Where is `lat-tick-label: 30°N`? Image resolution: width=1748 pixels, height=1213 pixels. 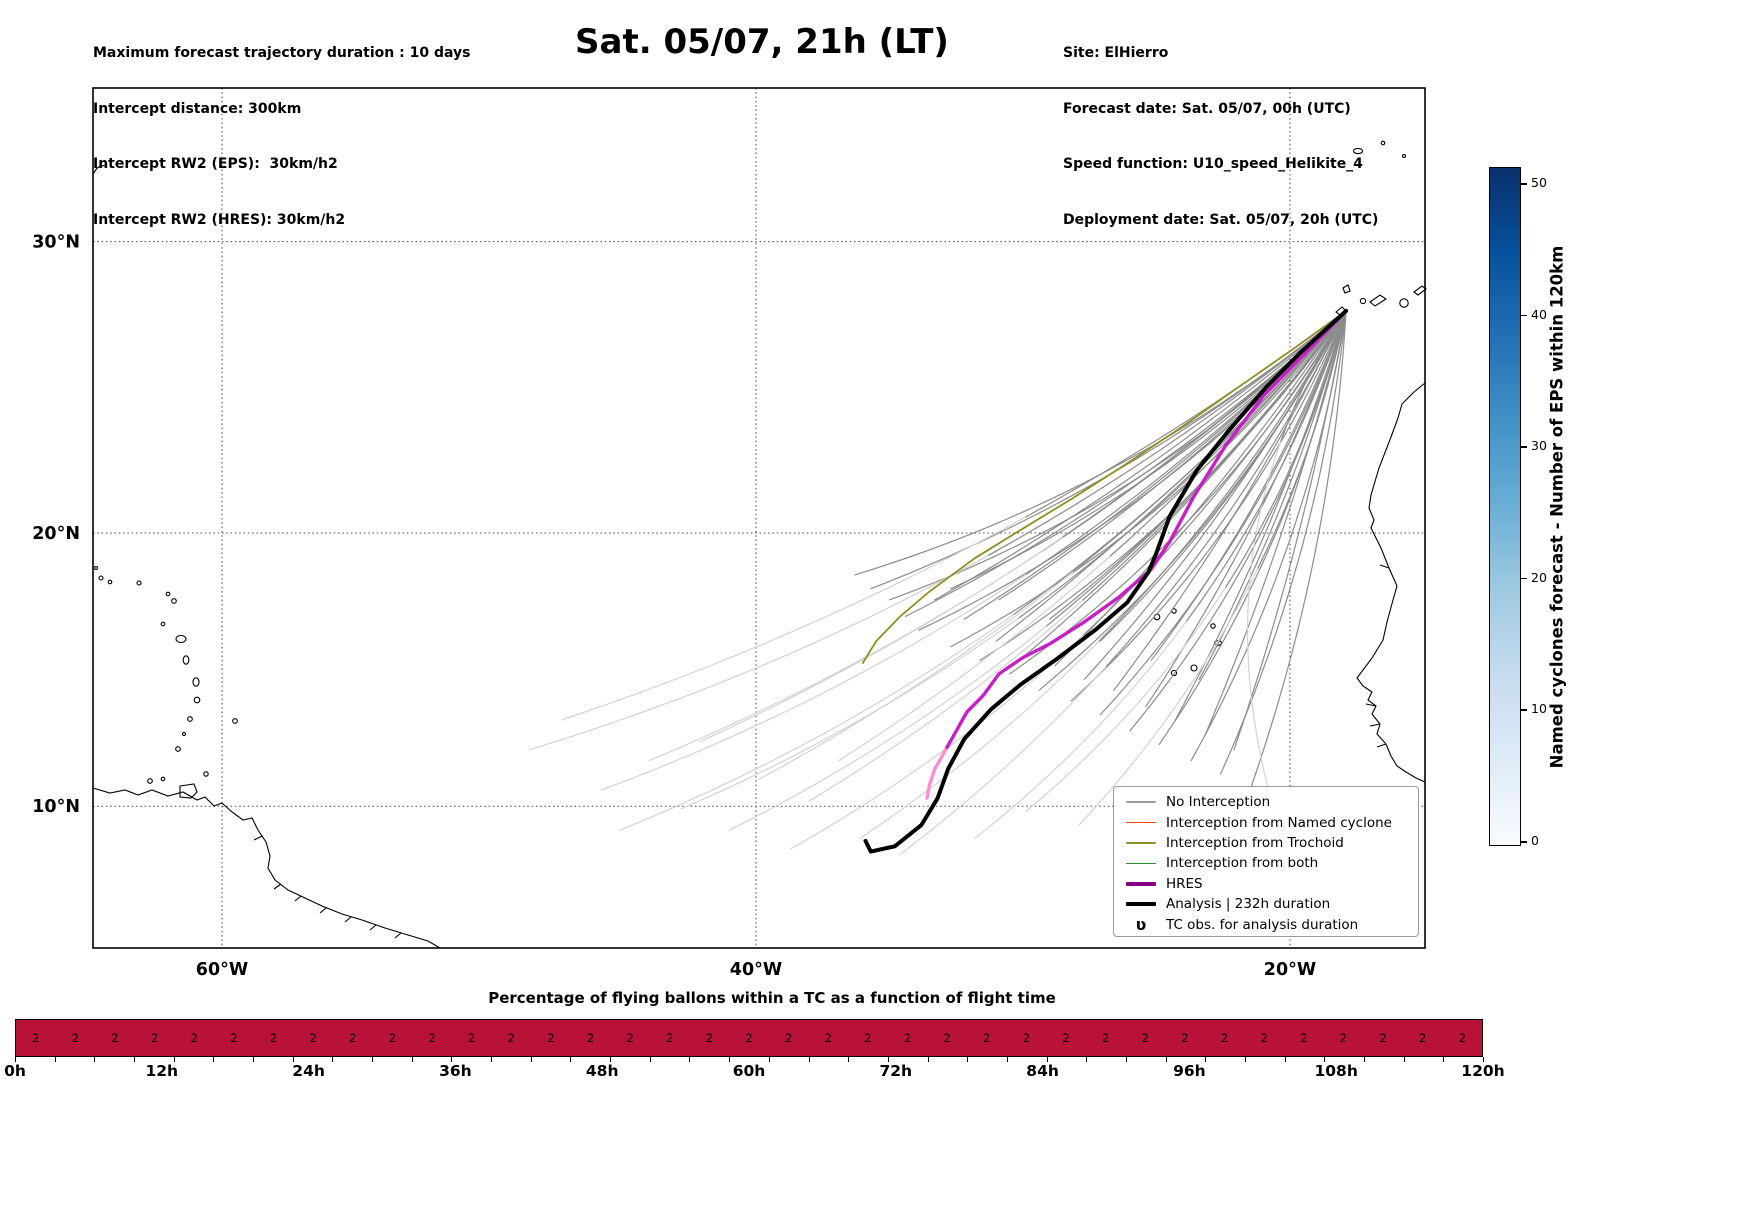 lat-tick-label: 30°N is located at coordinates (56, 243).